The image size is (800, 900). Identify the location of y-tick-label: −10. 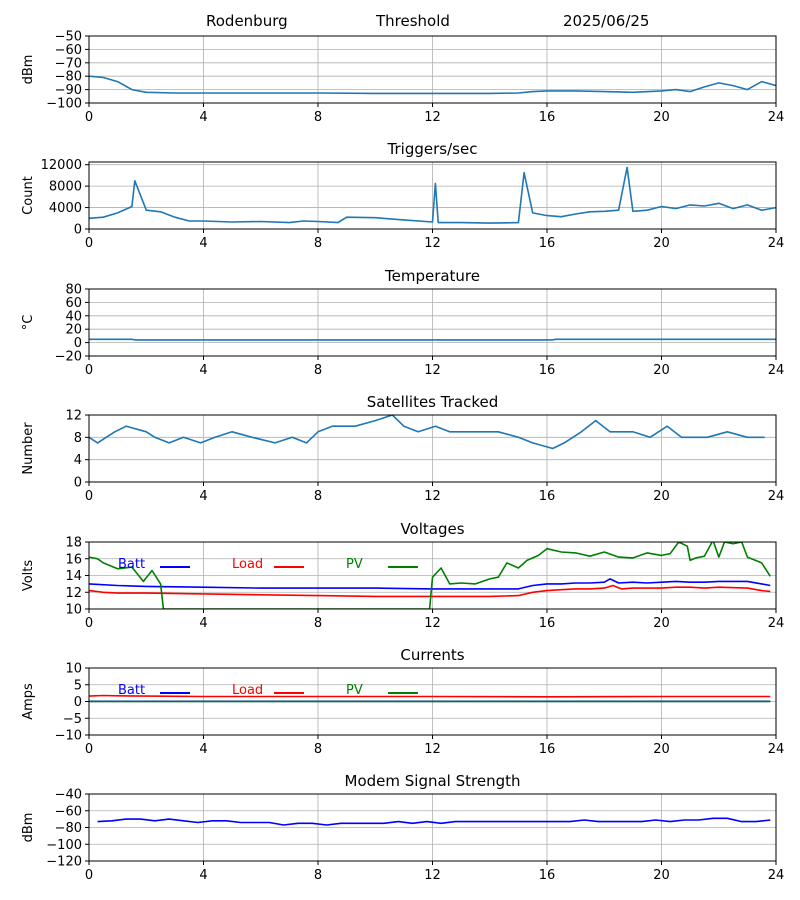
(68, 736).